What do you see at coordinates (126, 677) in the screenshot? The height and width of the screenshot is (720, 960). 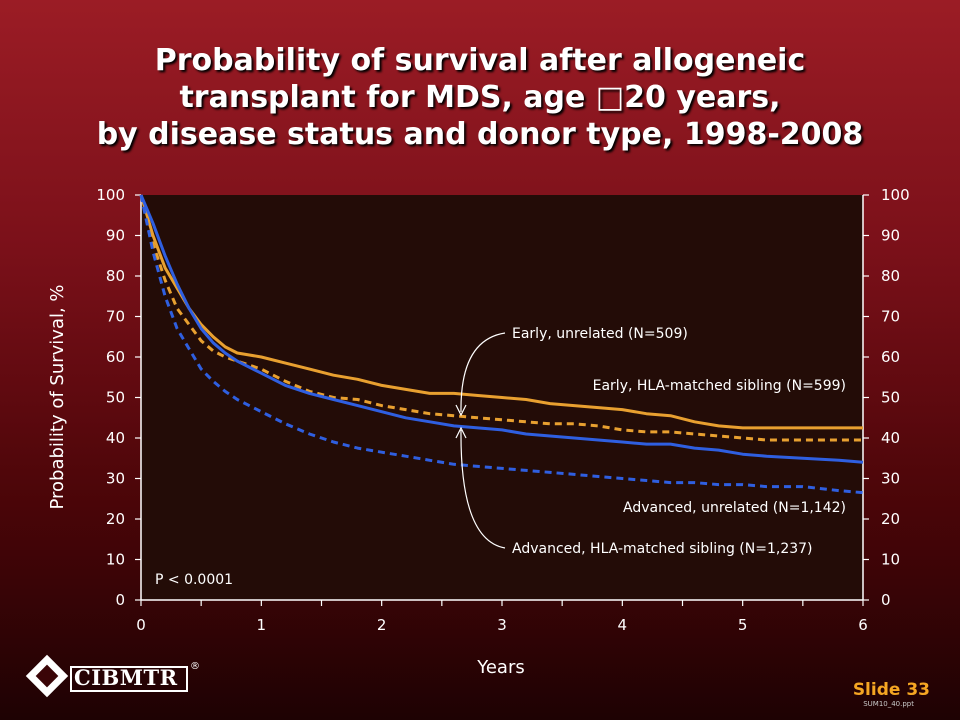 I see `logo-text: CIBMTR` at bounding box center [126, 677].